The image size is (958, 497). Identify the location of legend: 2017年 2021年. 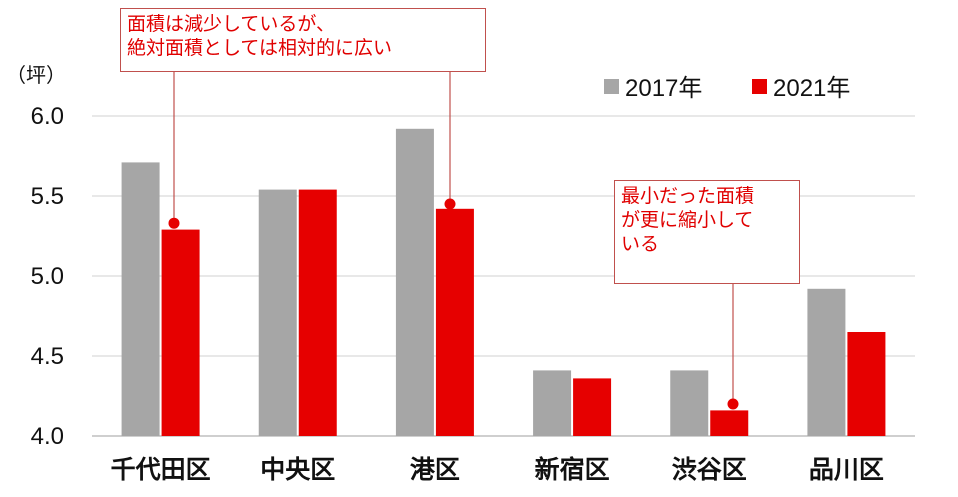
(727, 88).